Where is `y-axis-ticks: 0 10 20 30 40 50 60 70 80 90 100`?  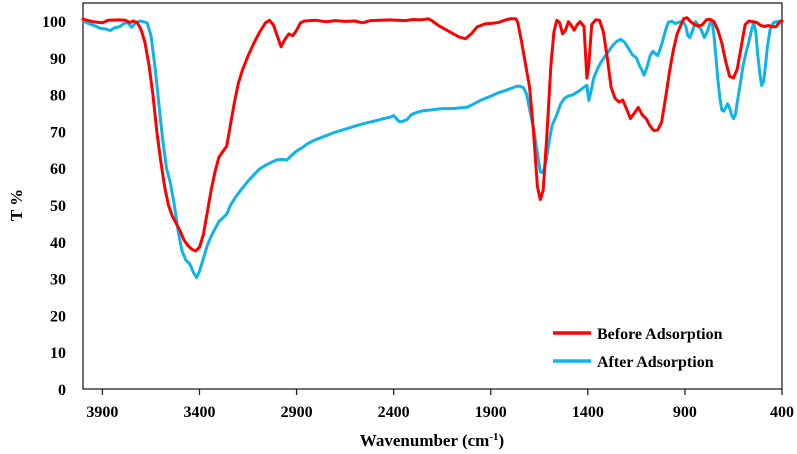 y-axis-ticks: 0 10 20 30 40 50 60 70 80 90 100 is located at coordinates (54, 206).